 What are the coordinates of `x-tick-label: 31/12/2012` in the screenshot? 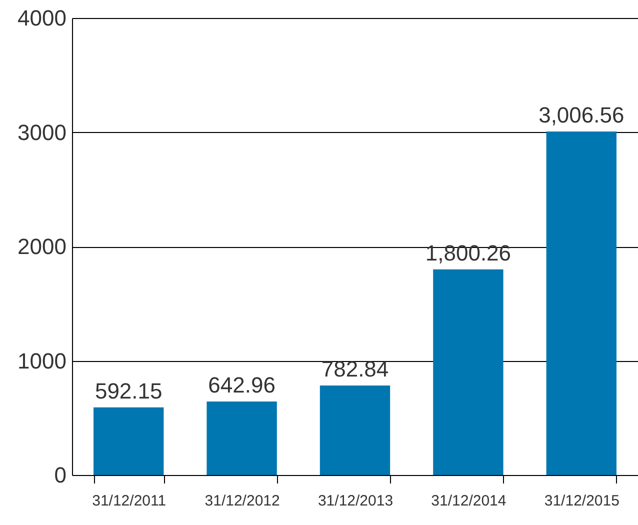 It's located at (242, 501).